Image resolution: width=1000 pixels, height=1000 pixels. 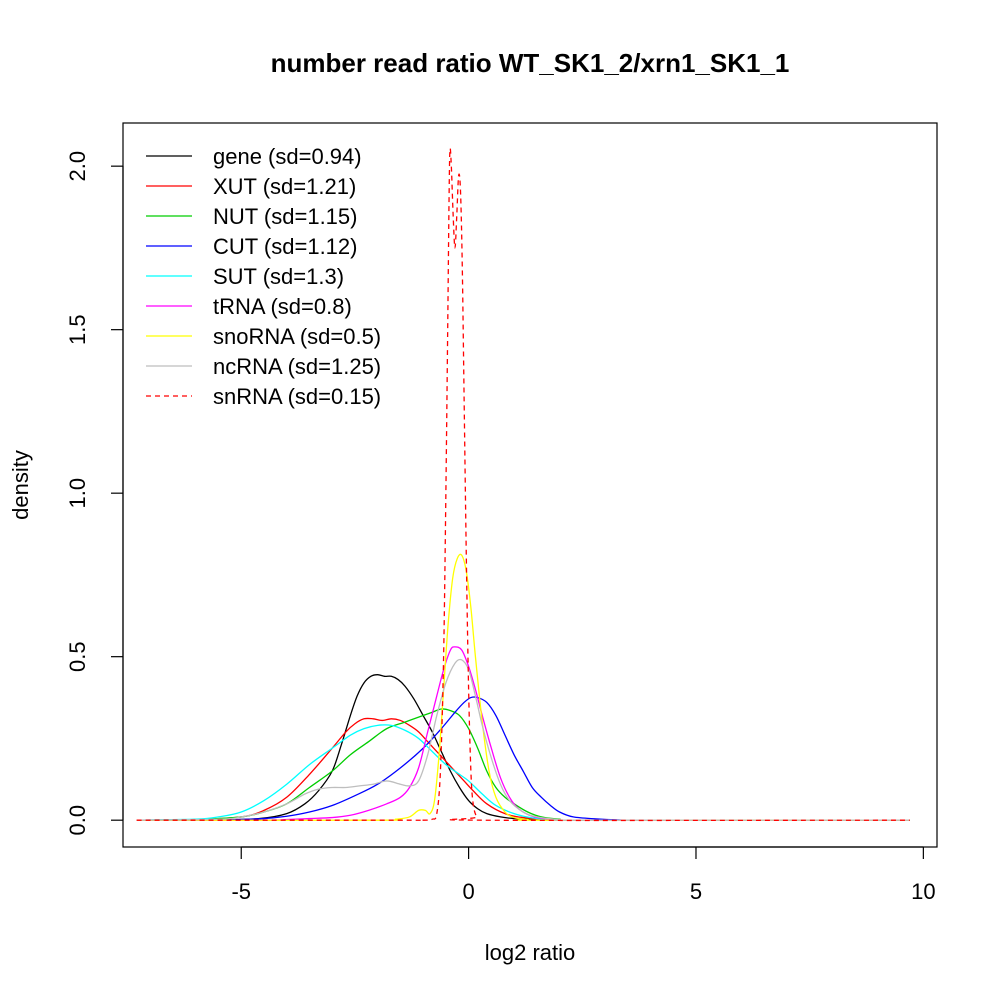 What do you see at coordinates (77, 166) in the screenshot?
I see `y-tick-label: 2.0` at bounding box center [77, 166].